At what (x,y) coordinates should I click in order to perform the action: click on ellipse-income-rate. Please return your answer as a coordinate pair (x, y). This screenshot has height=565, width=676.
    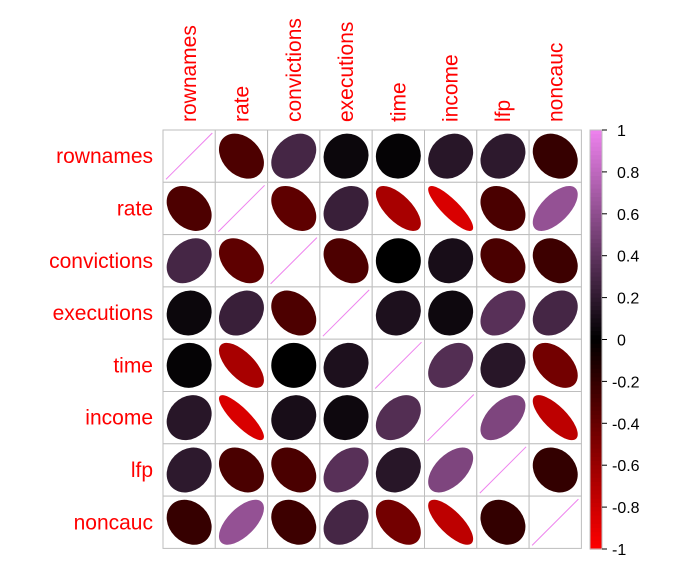
    Looking at the image, I should click on (241, 418).